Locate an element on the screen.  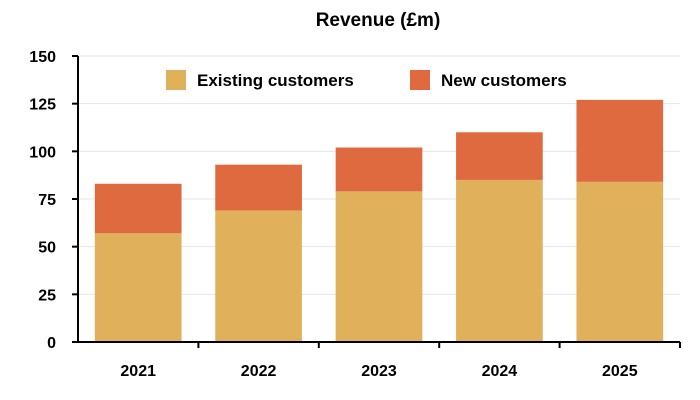
x-tick-label: 2023 is located at coordinates (379, 371).